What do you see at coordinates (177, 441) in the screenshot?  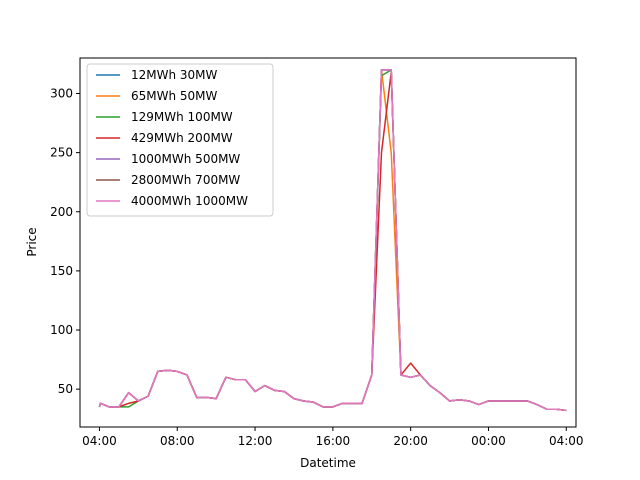 I see `x-tick-label: 08:00` at bounding box center [177, 441].